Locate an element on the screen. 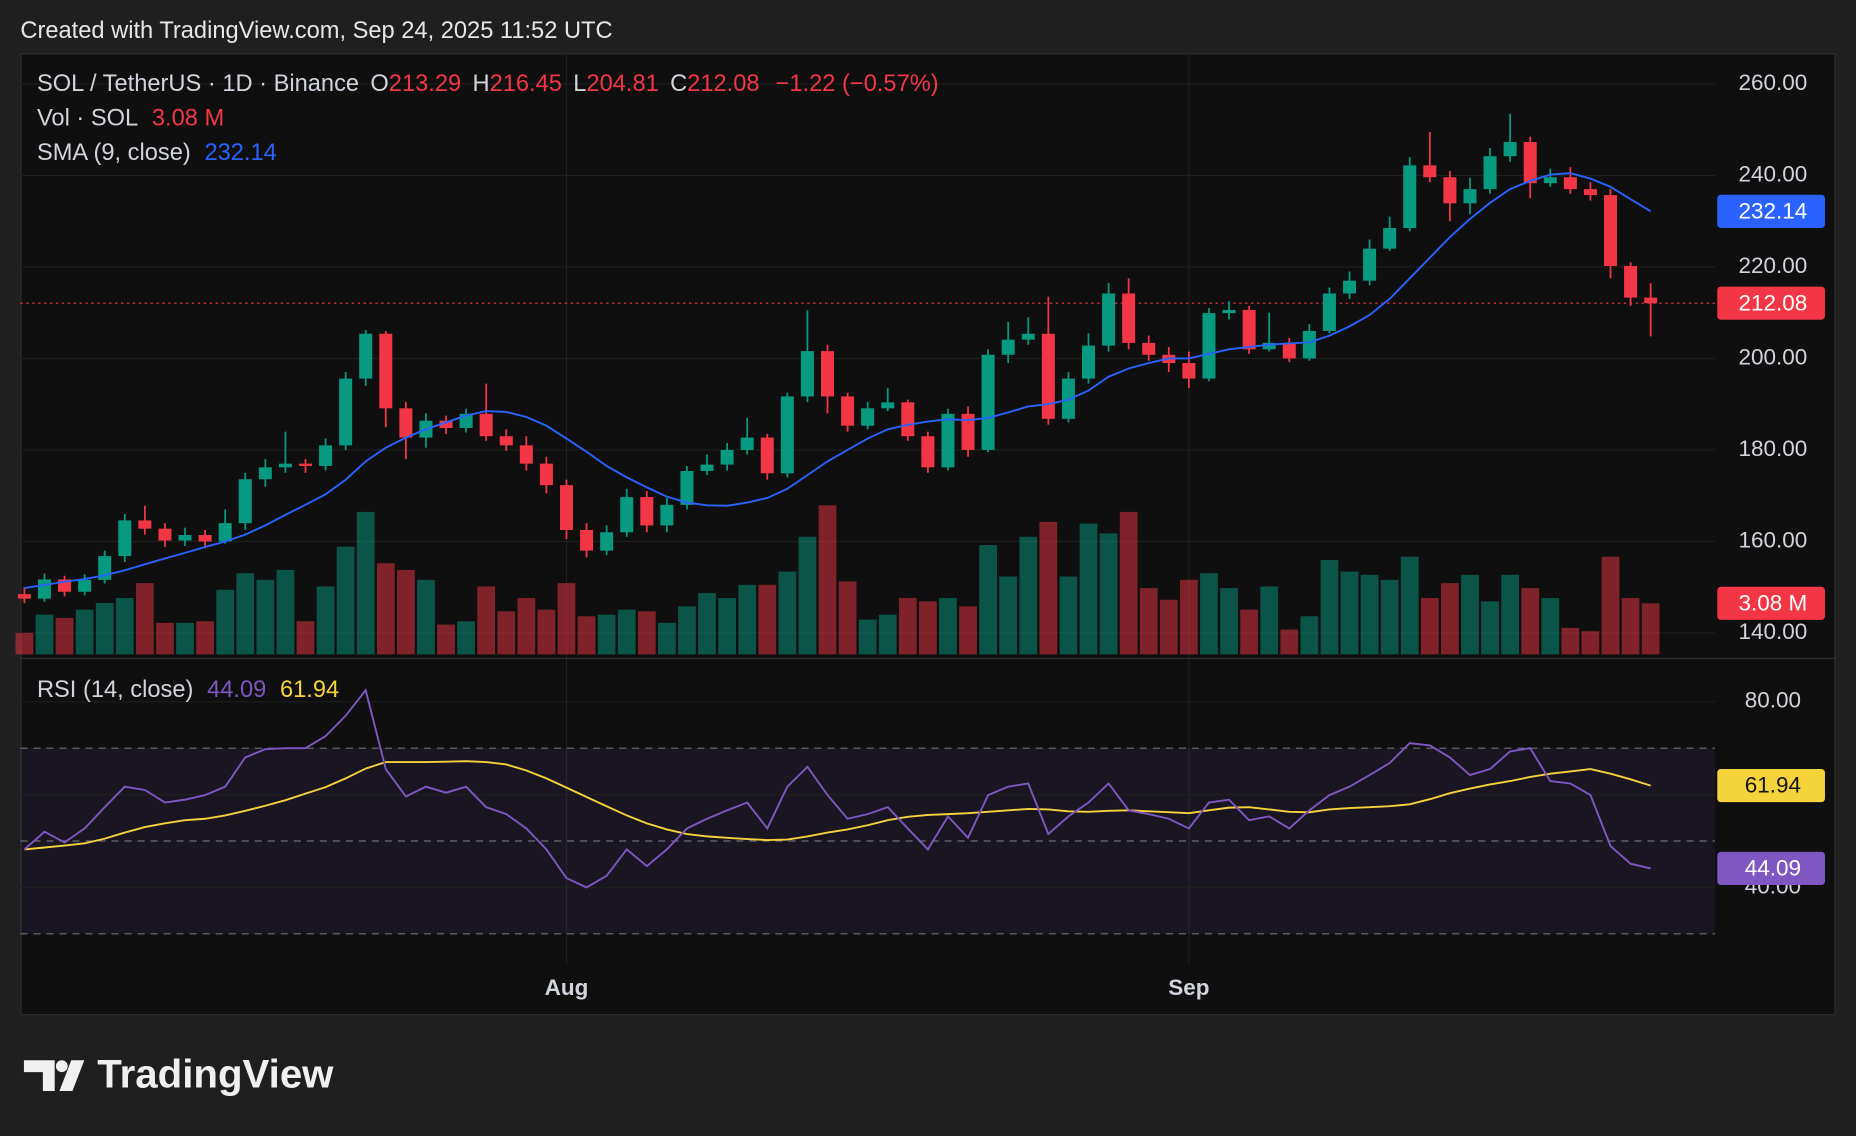 The width and height of the screenshot is (1856, 1136). y-tick-label: 140.00 is located at coordinates (1773, 631).